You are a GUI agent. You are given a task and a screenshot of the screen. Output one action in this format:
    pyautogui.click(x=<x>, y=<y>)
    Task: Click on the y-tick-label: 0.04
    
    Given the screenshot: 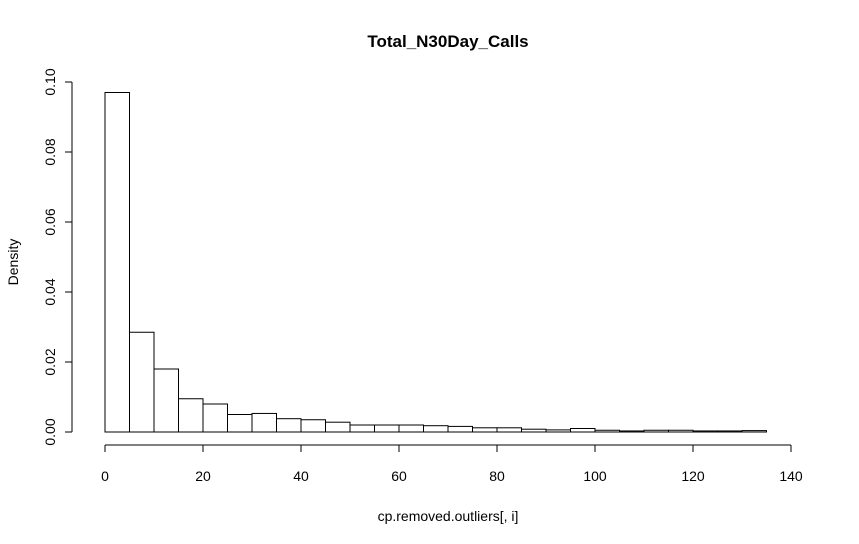 What is the action you would take?
    pyautogui.click(x=50, y=291)
    